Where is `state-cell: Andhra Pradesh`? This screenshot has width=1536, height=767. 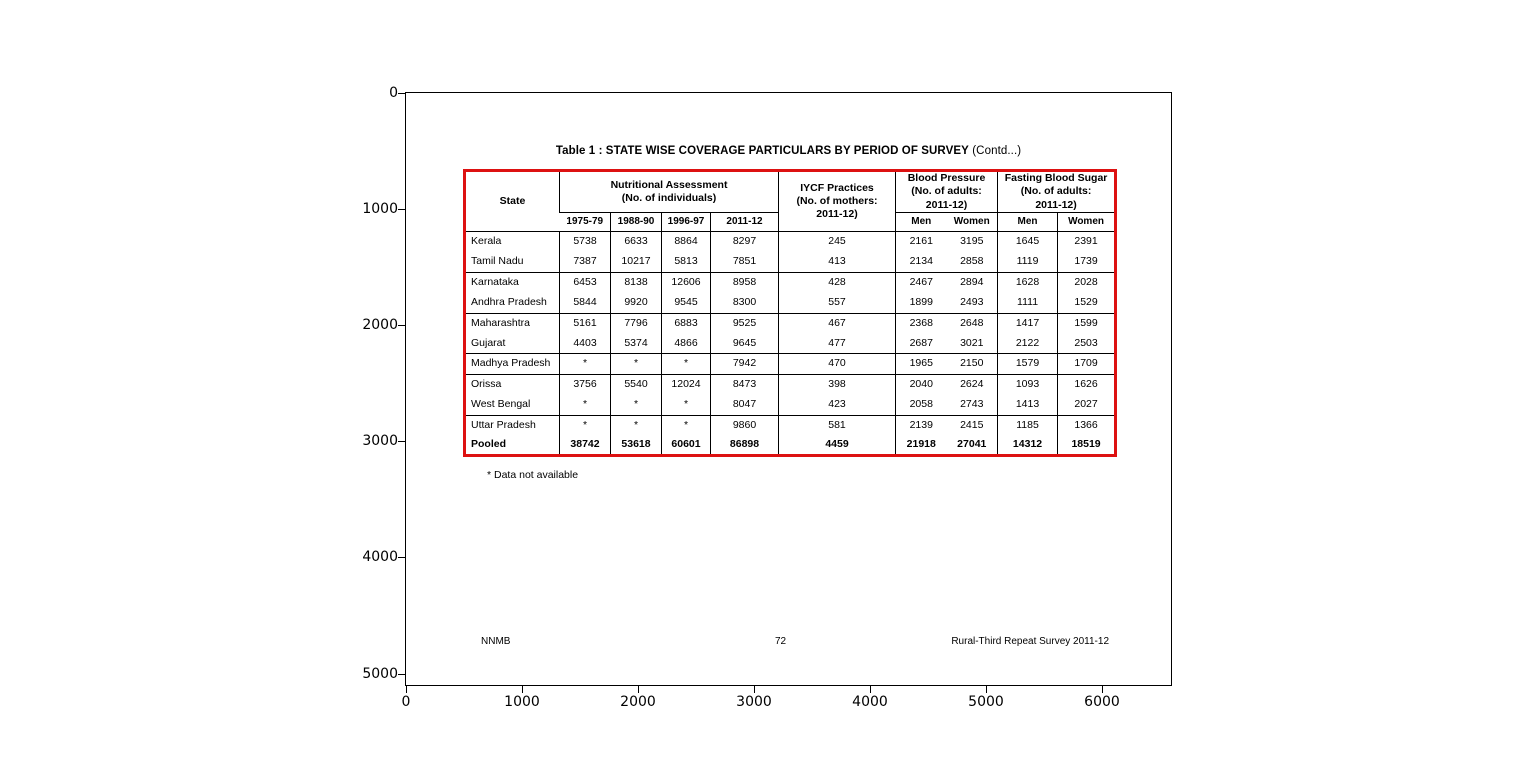 state-cell: Andhra Pradesh is located at coordinates (509, 302).